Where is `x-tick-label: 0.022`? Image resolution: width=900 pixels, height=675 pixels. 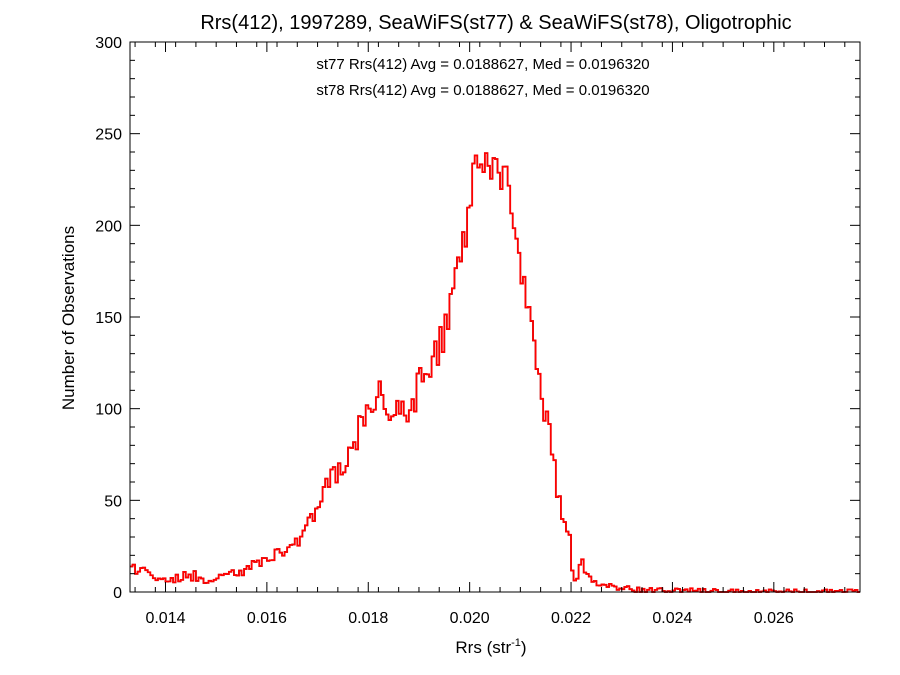
x-tick-label: 0.022 is located at coordinates (571, 618).